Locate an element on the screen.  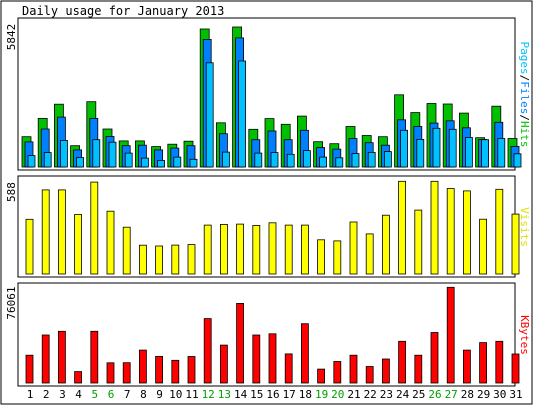
day-tick-label-12: 12 is located at coordinates (208, 394).